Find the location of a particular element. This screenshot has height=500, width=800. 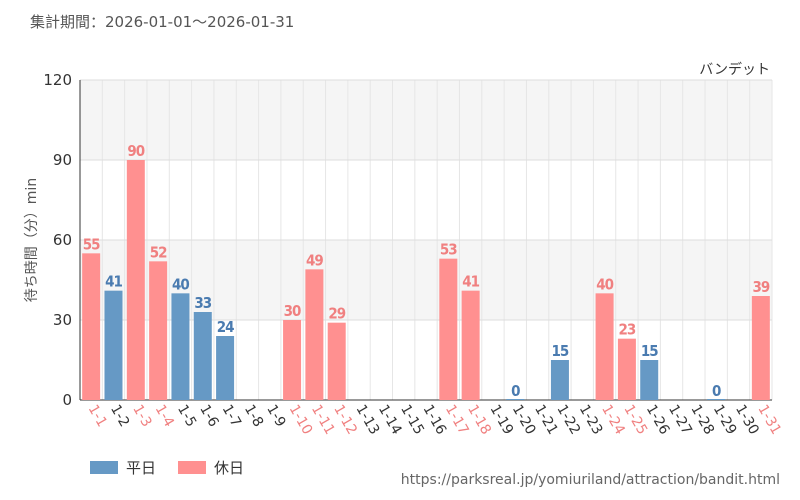

value-label-1-22: 15 is located at coordinates (560, 351).